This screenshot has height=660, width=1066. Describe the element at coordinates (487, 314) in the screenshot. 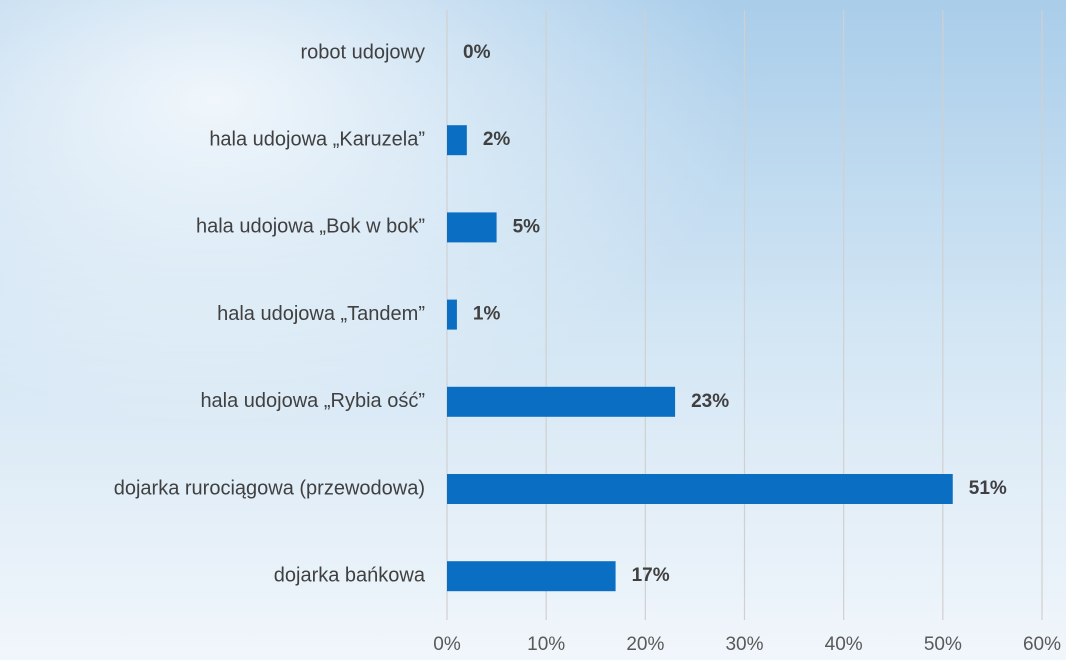

I see `data-label: 1%` at that location.